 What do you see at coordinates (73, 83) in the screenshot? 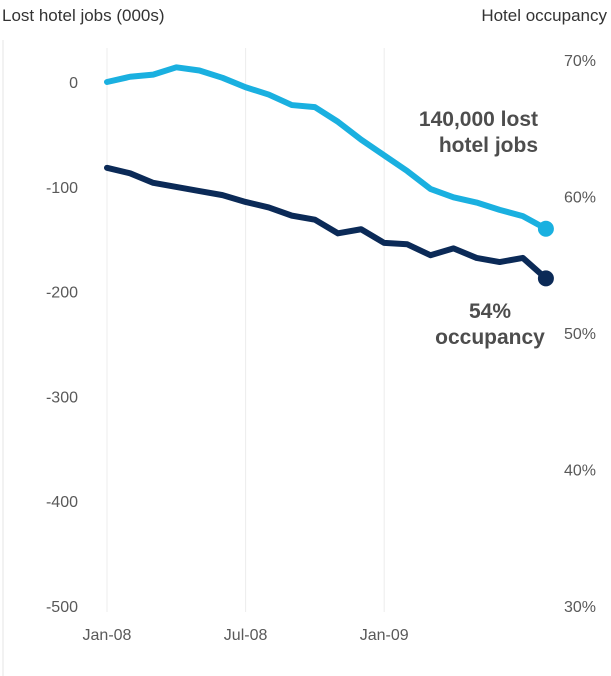
I see `left-tick-label: 0` at bounding box center [73, 83].